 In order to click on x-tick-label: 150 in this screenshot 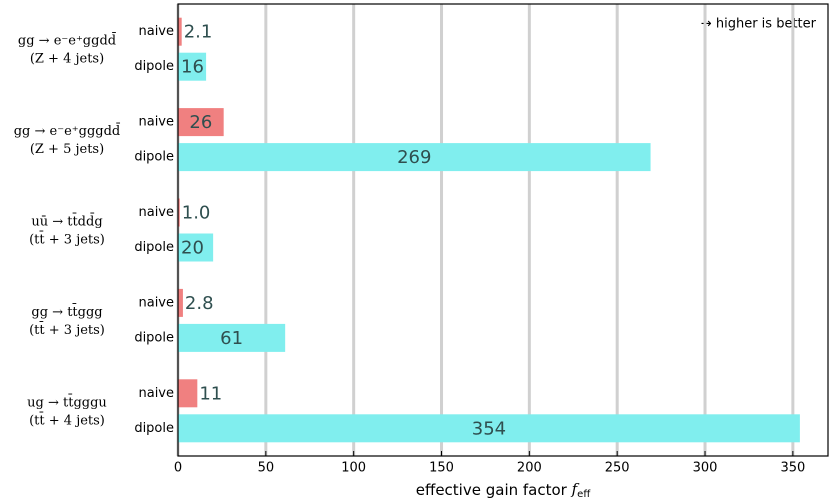, I will do `click(441, 468)`.